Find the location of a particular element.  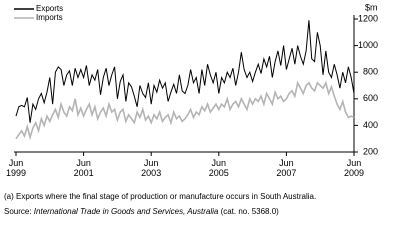

x-tick-label: Jun 2009 is located at coordinates (354, 168).